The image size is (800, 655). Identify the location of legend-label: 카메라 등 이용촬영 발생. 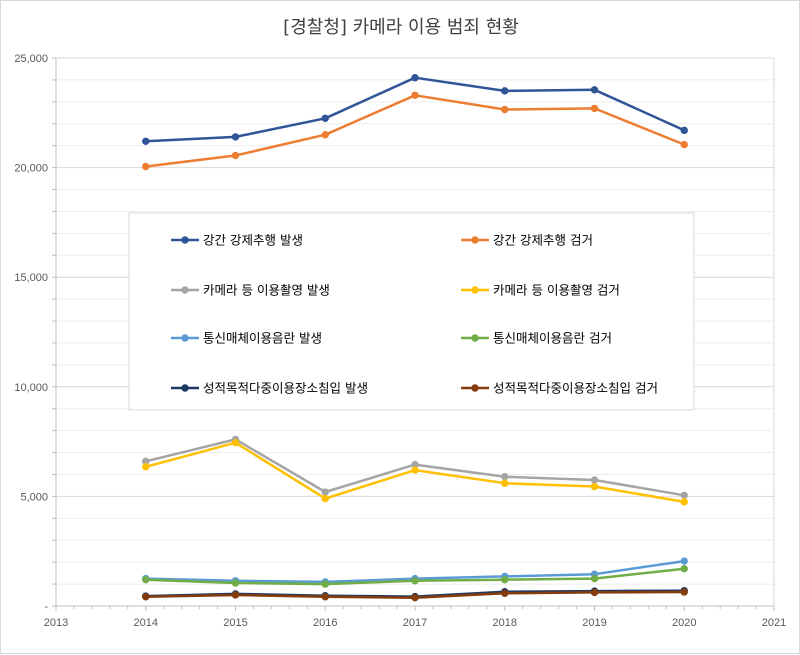
(266, 290).